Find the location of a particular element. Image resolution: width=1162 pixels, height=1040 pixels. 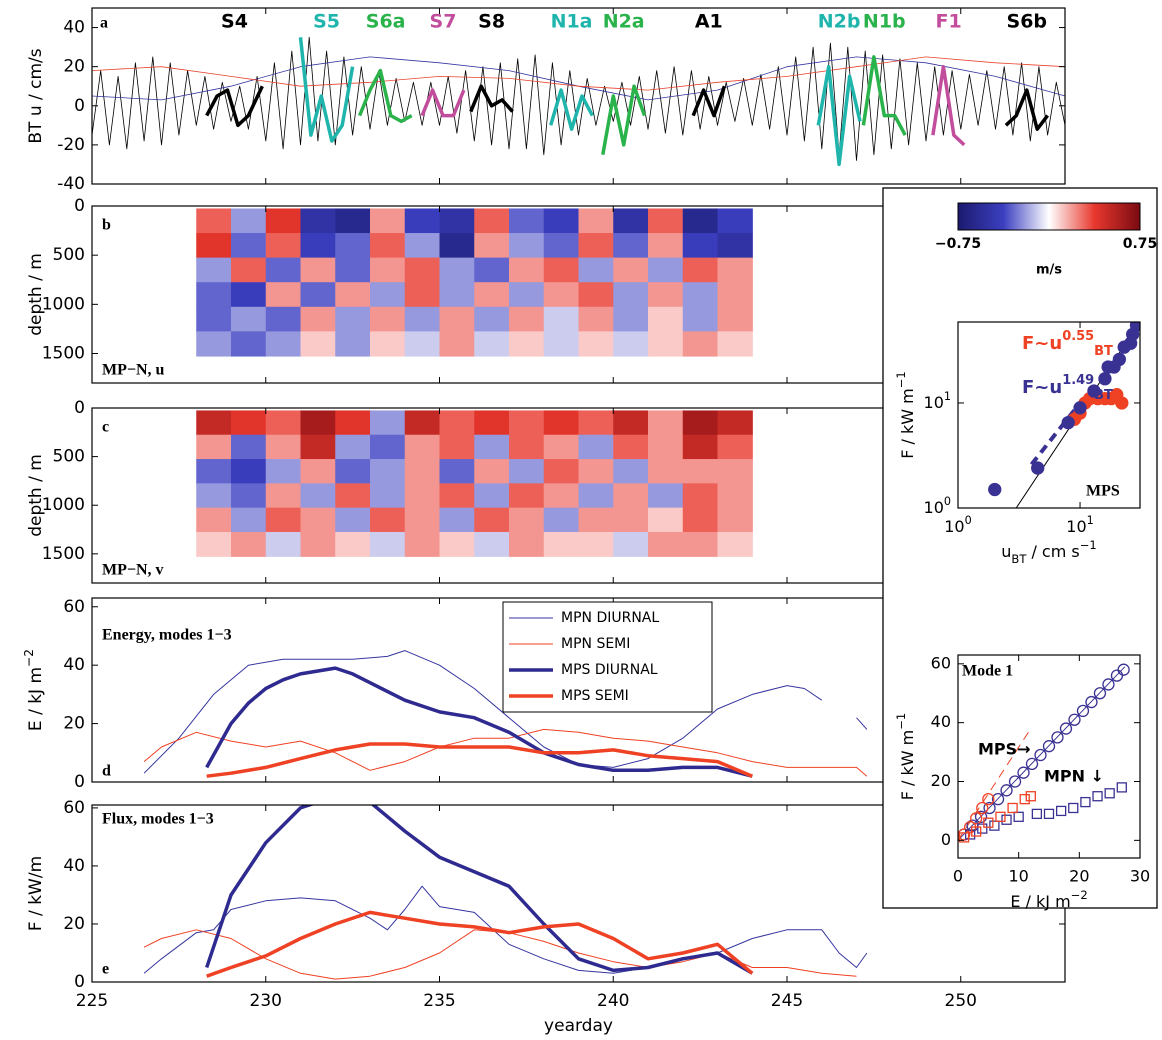

annotation: MP−N, v is located at coordinates (133, 570).